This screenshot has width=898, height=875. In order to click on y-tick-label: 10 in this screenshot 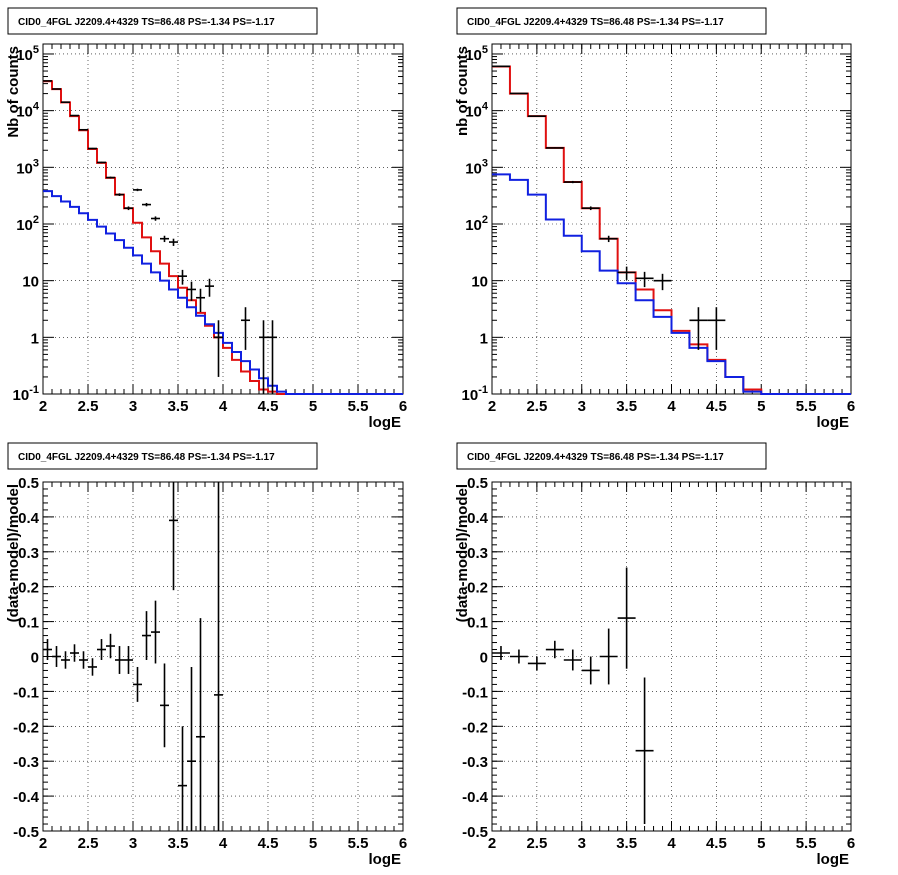, I will do `click(479, 282)`.